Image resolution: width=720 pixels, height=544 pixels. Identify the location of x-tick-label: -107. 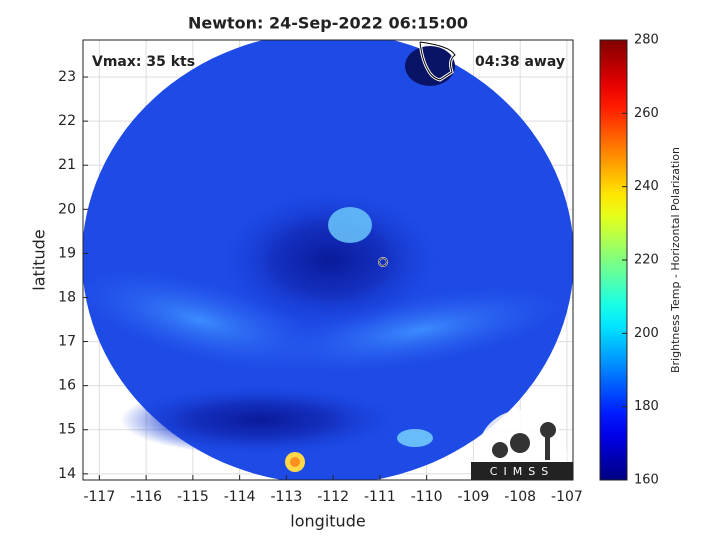
(567, 497).